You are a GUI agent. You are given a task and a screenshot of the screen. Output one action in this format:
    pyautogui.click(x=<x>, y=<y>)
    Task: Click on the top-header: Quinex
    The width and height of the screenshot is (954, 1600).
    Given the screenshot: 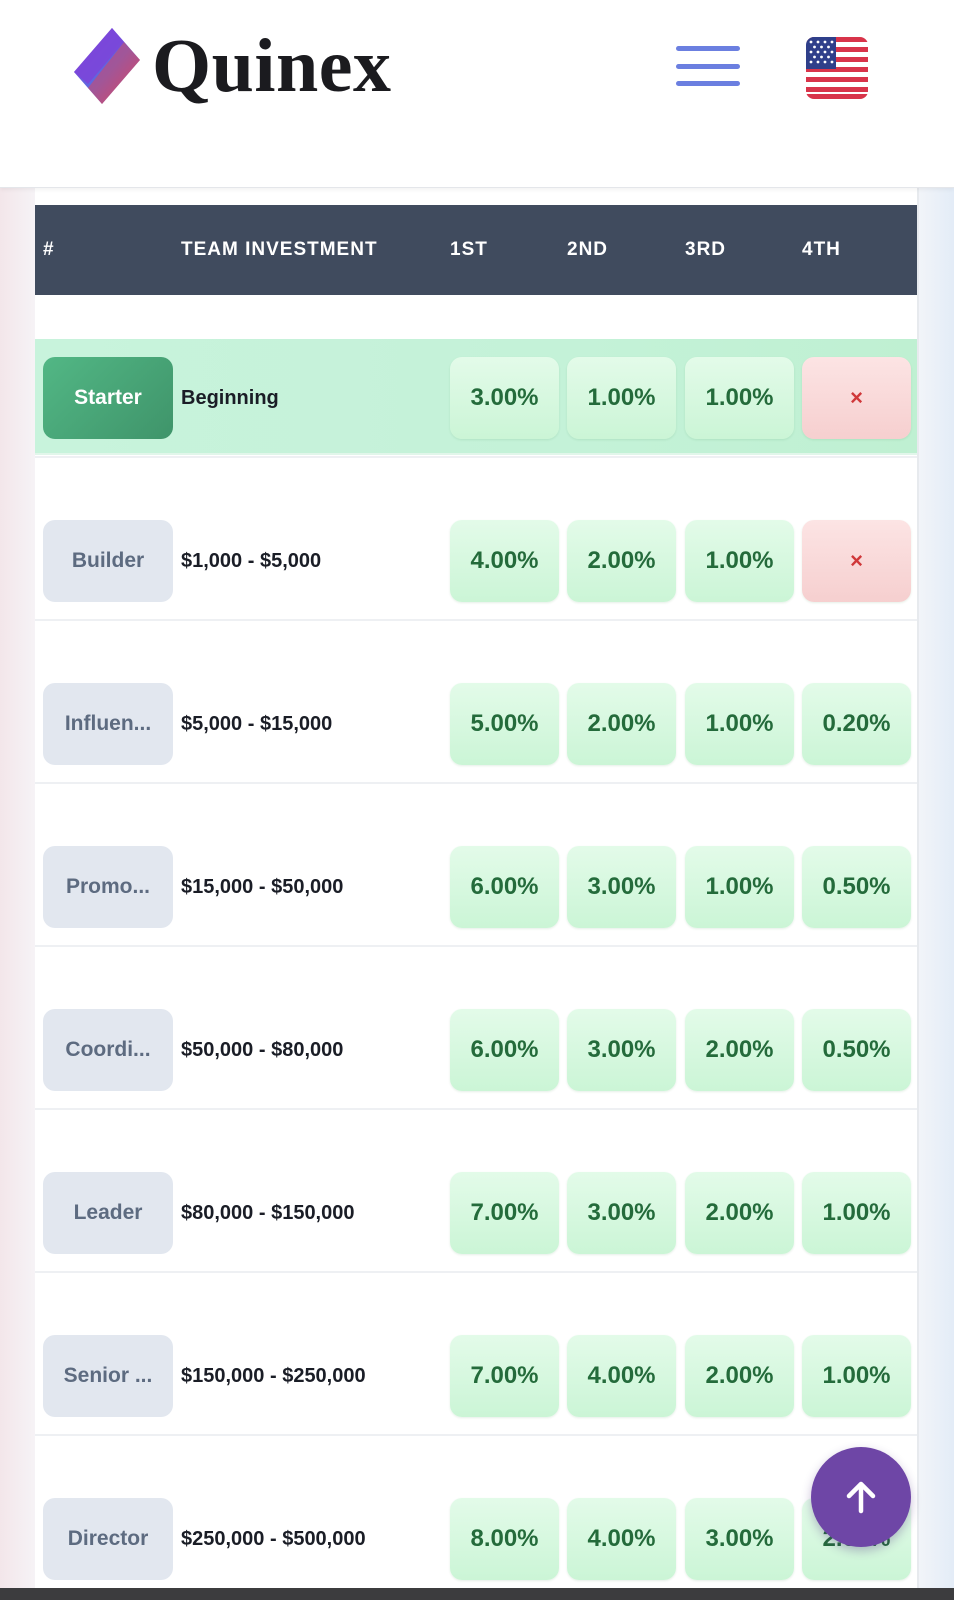 What is the action you would take?
    pyautogui.click(x=477, y=94)
    